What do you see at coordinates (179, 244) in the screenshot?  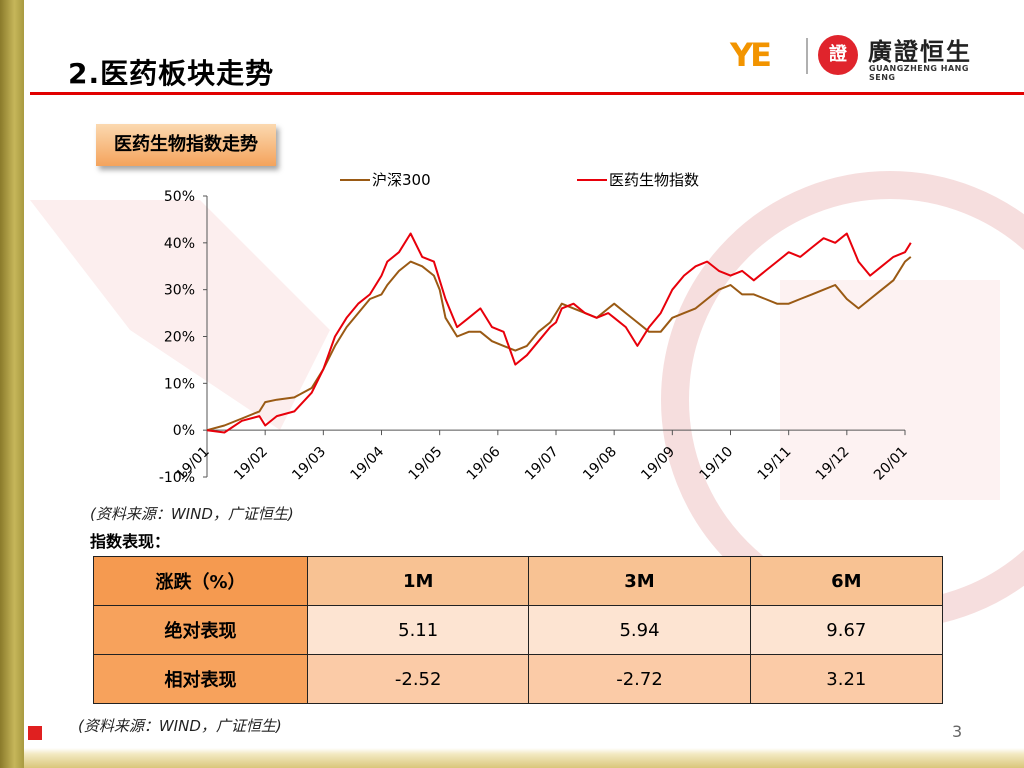 I see `y-tick-label: 40%` at bounding box center [179, 244].